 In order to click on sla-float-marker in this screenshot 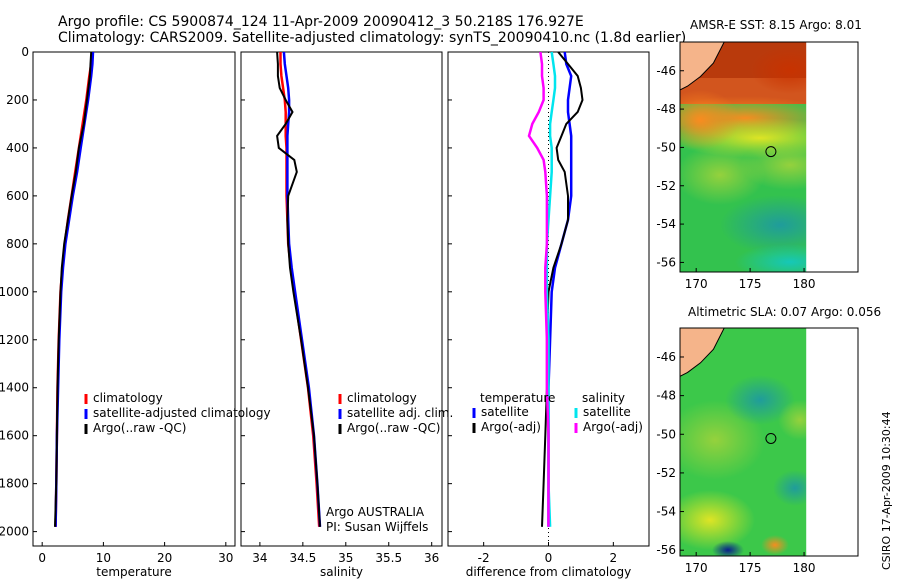, I will do `click(771, 438)`.